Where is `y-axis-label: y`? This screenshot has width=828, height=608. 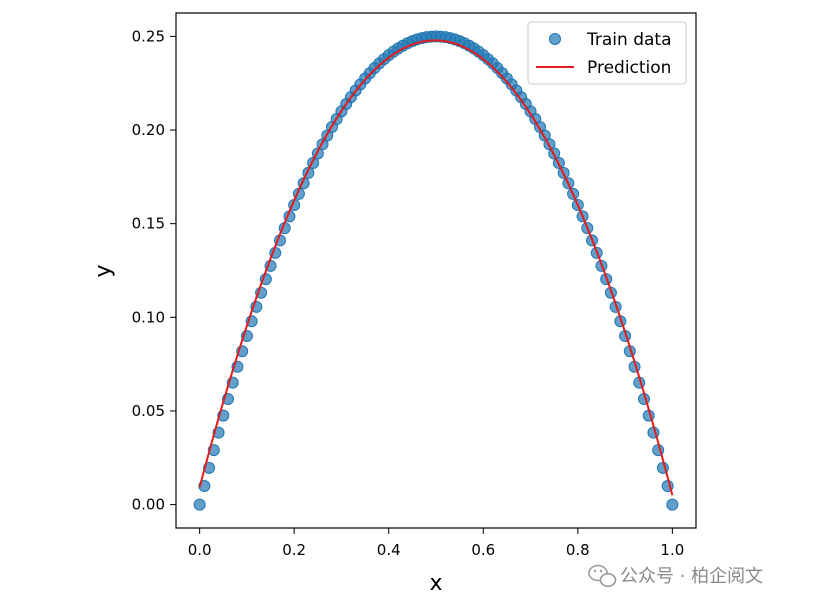 y-axis-label: y is located at coordinates (103, 270).